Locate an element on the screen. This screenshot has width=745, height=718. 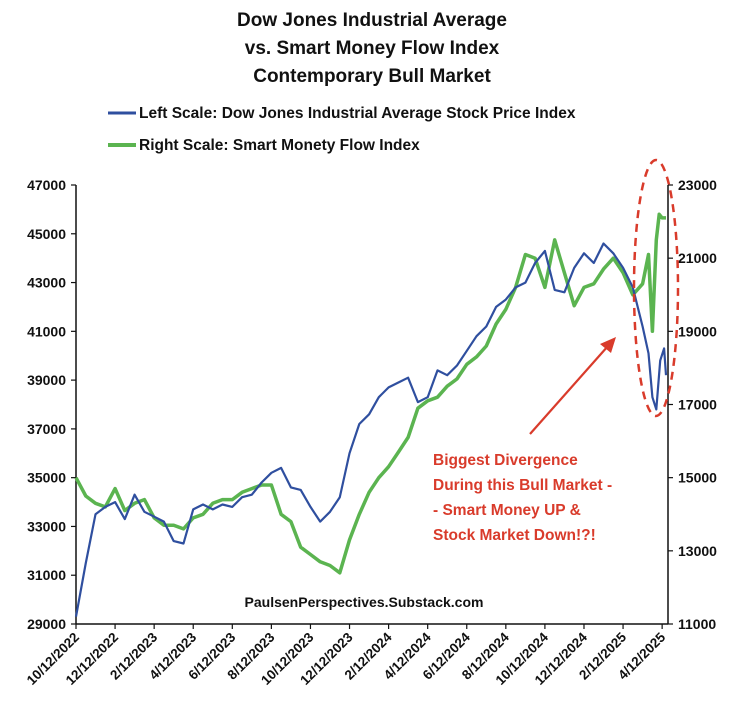
left-tick-label: 43000 is located at coordinates (46, 283).